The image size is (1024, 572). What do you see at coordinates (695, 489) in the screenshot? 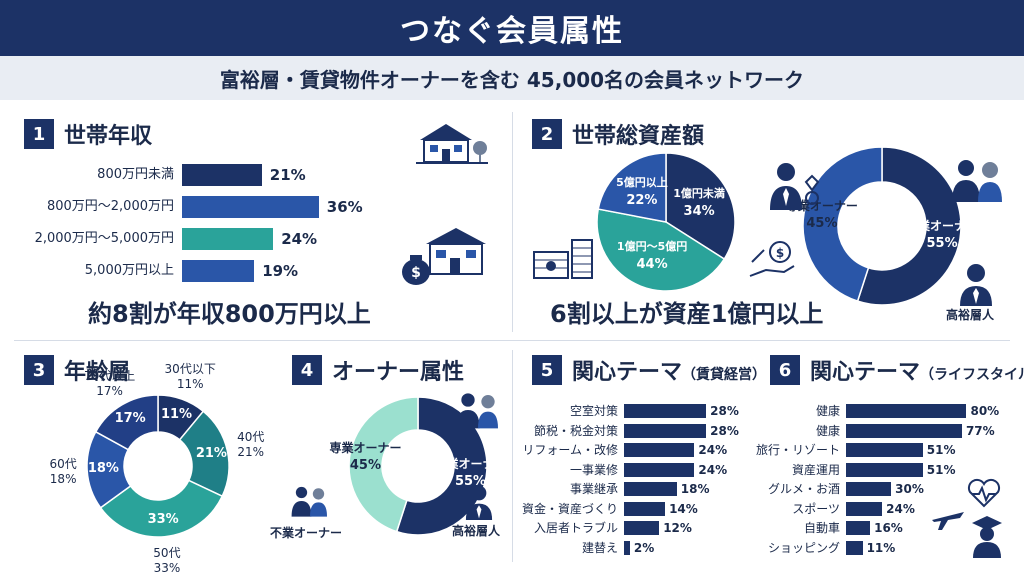
I see `bar-value-label: 18%` at bounding box center [695, 489].